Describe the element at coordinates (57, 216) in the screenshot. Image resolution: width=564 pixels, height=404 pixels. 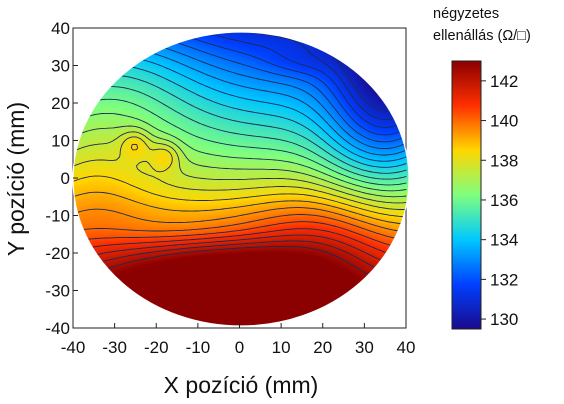
I see `y-tick-label: -10` at that location.